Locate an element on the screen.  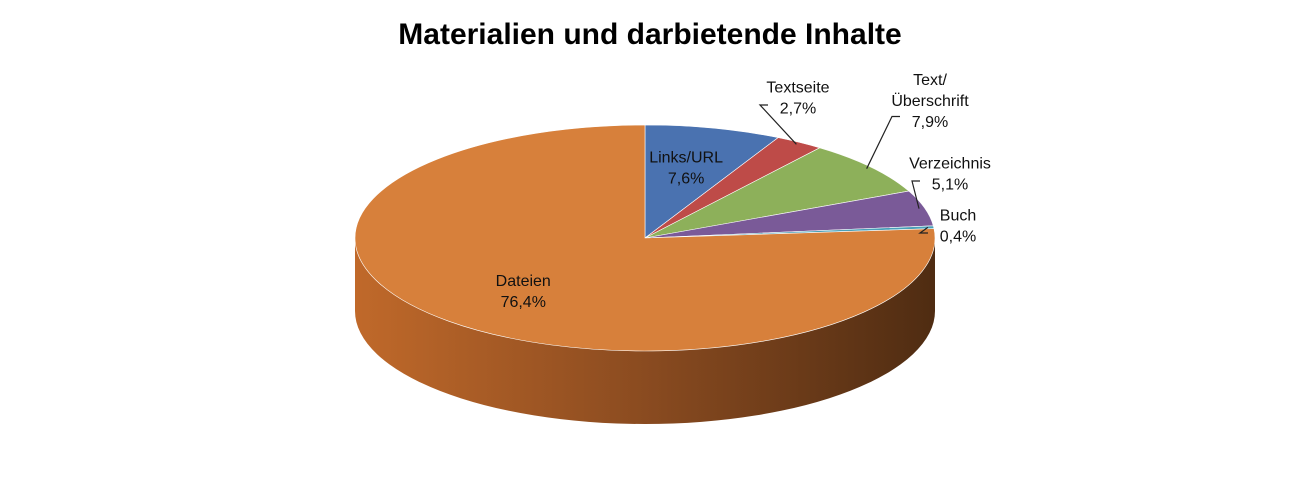
leader-lines is located at coordinates (843, 169).